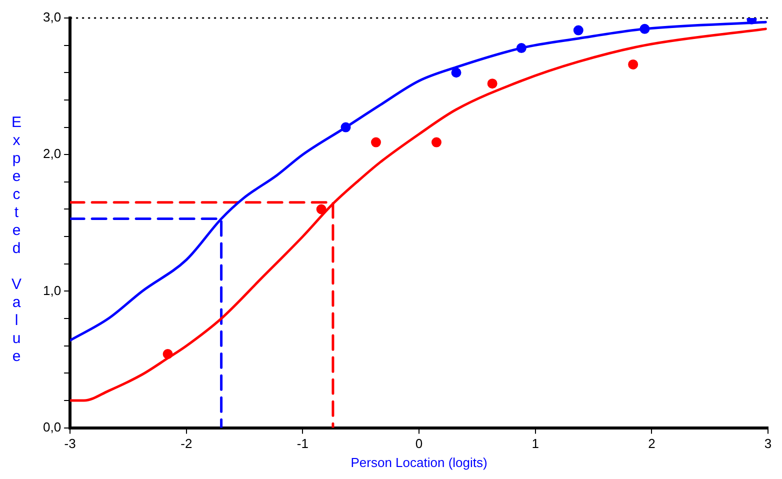  What do you see at coordinates (302, 444) in the screenshot?
I see `x-tick-label: -1` at bounding box center [302, 444].